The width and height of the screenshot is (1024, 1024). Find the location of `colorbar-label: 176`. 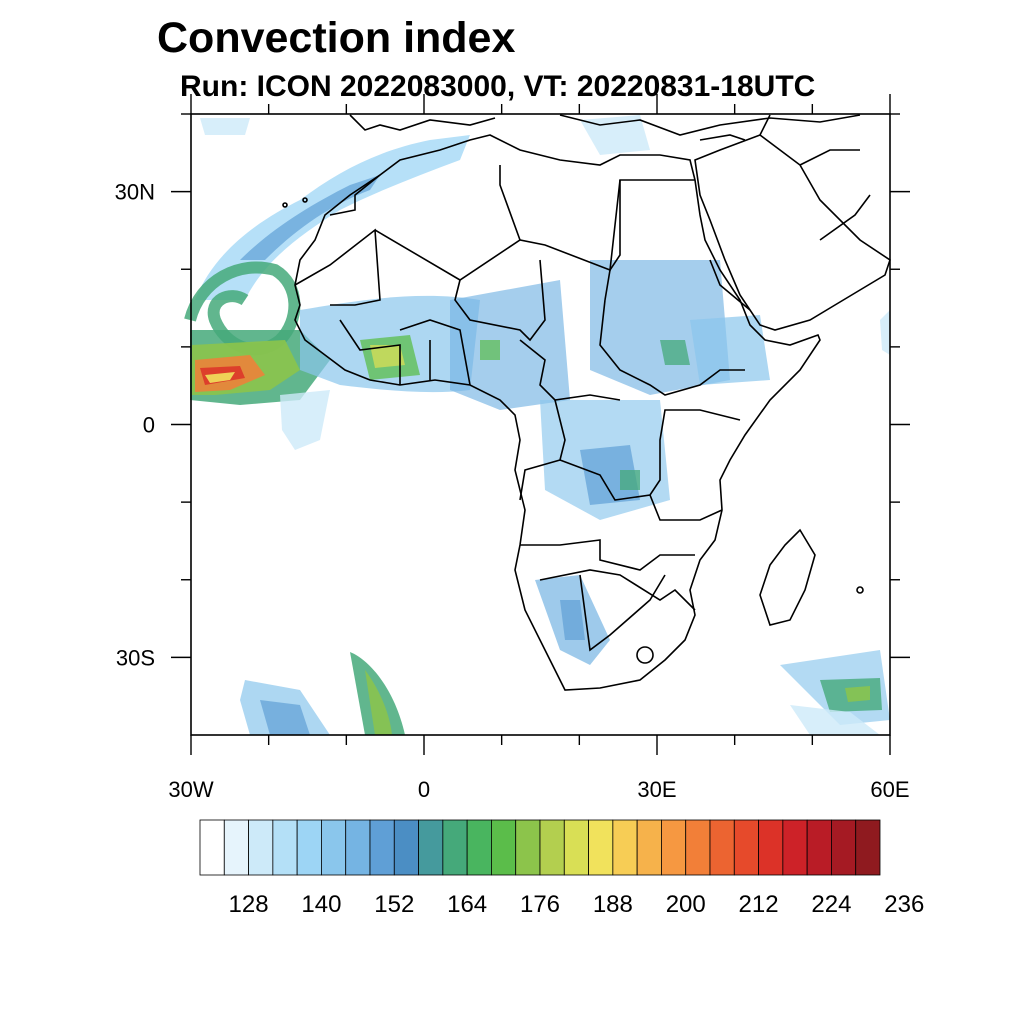

colorbar-label: 176 is located at coordinates (540, 904).